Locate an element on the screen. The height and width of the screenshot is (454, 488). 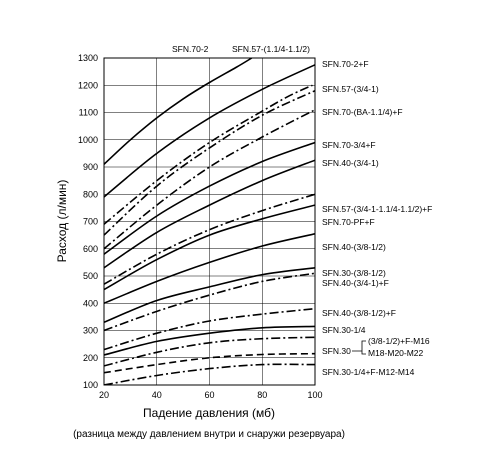
series-label: SFN.30-1/4+F-M12-M14 is located at coordinates (368, 372).